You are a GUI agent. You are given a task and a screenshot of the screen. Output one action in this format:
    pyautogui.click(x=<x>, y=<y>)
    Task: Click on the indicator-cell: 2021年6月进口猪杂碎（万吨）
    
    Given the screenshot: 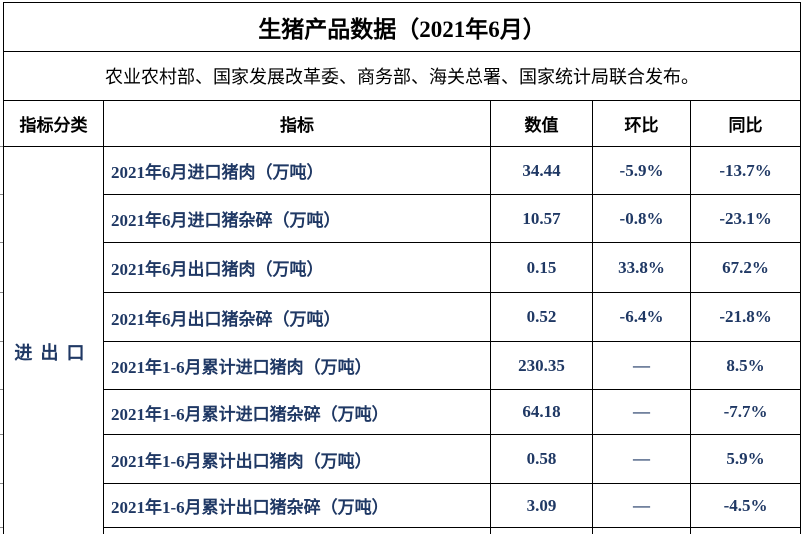 What is the action you would take?
    pyautogui.click(x=297, y=218)
    